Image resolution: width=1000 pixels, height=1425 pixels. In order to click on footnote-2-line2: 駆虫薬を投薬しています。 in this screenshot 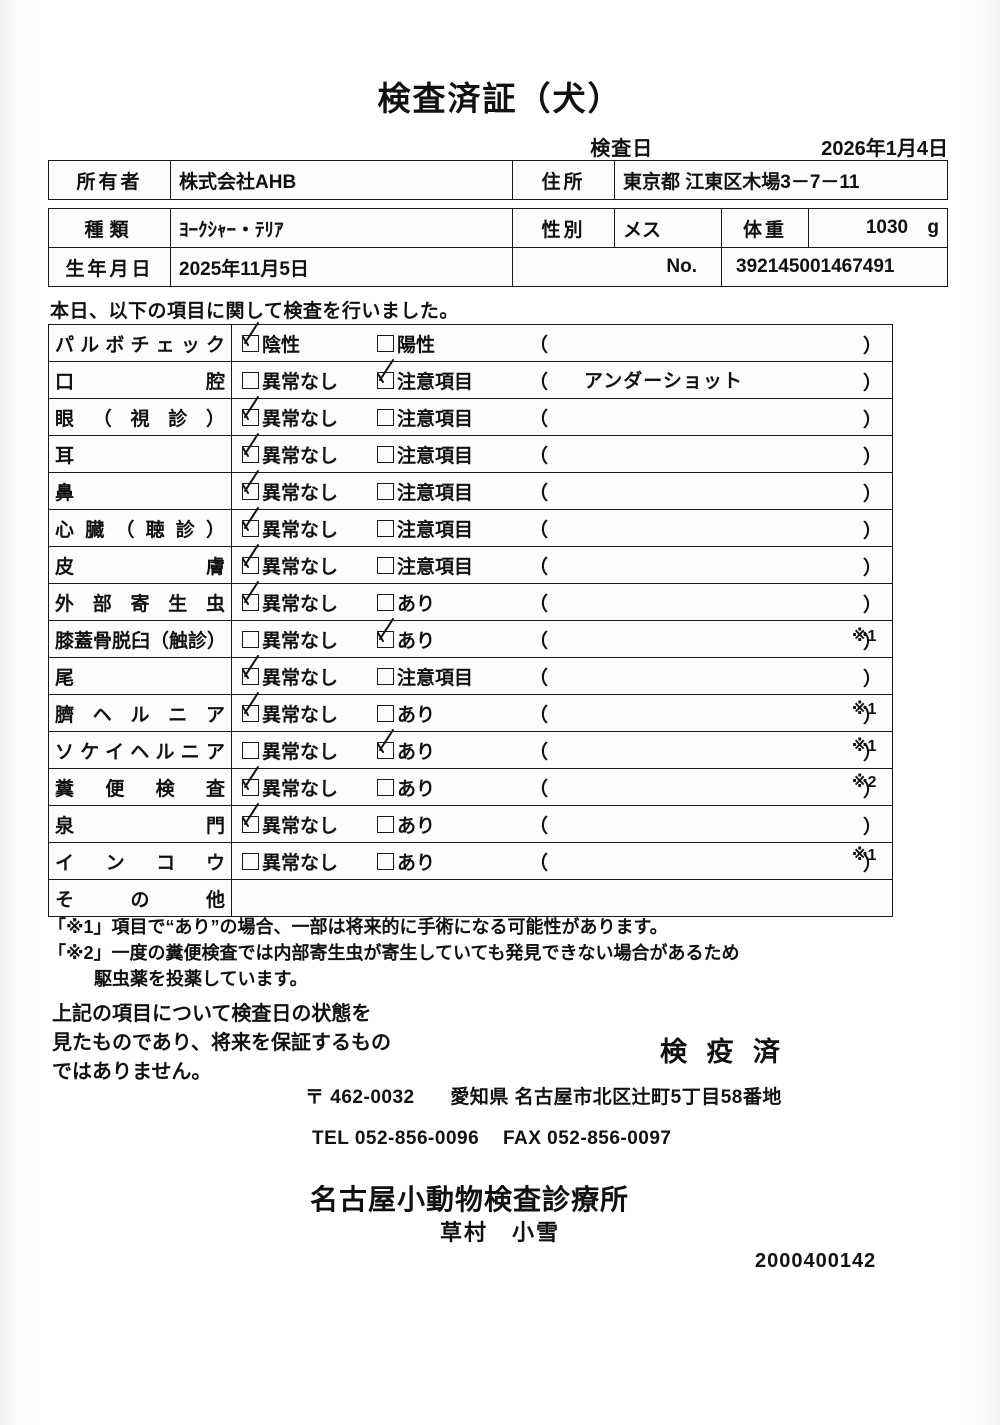, I will do `click(201, 979)`.